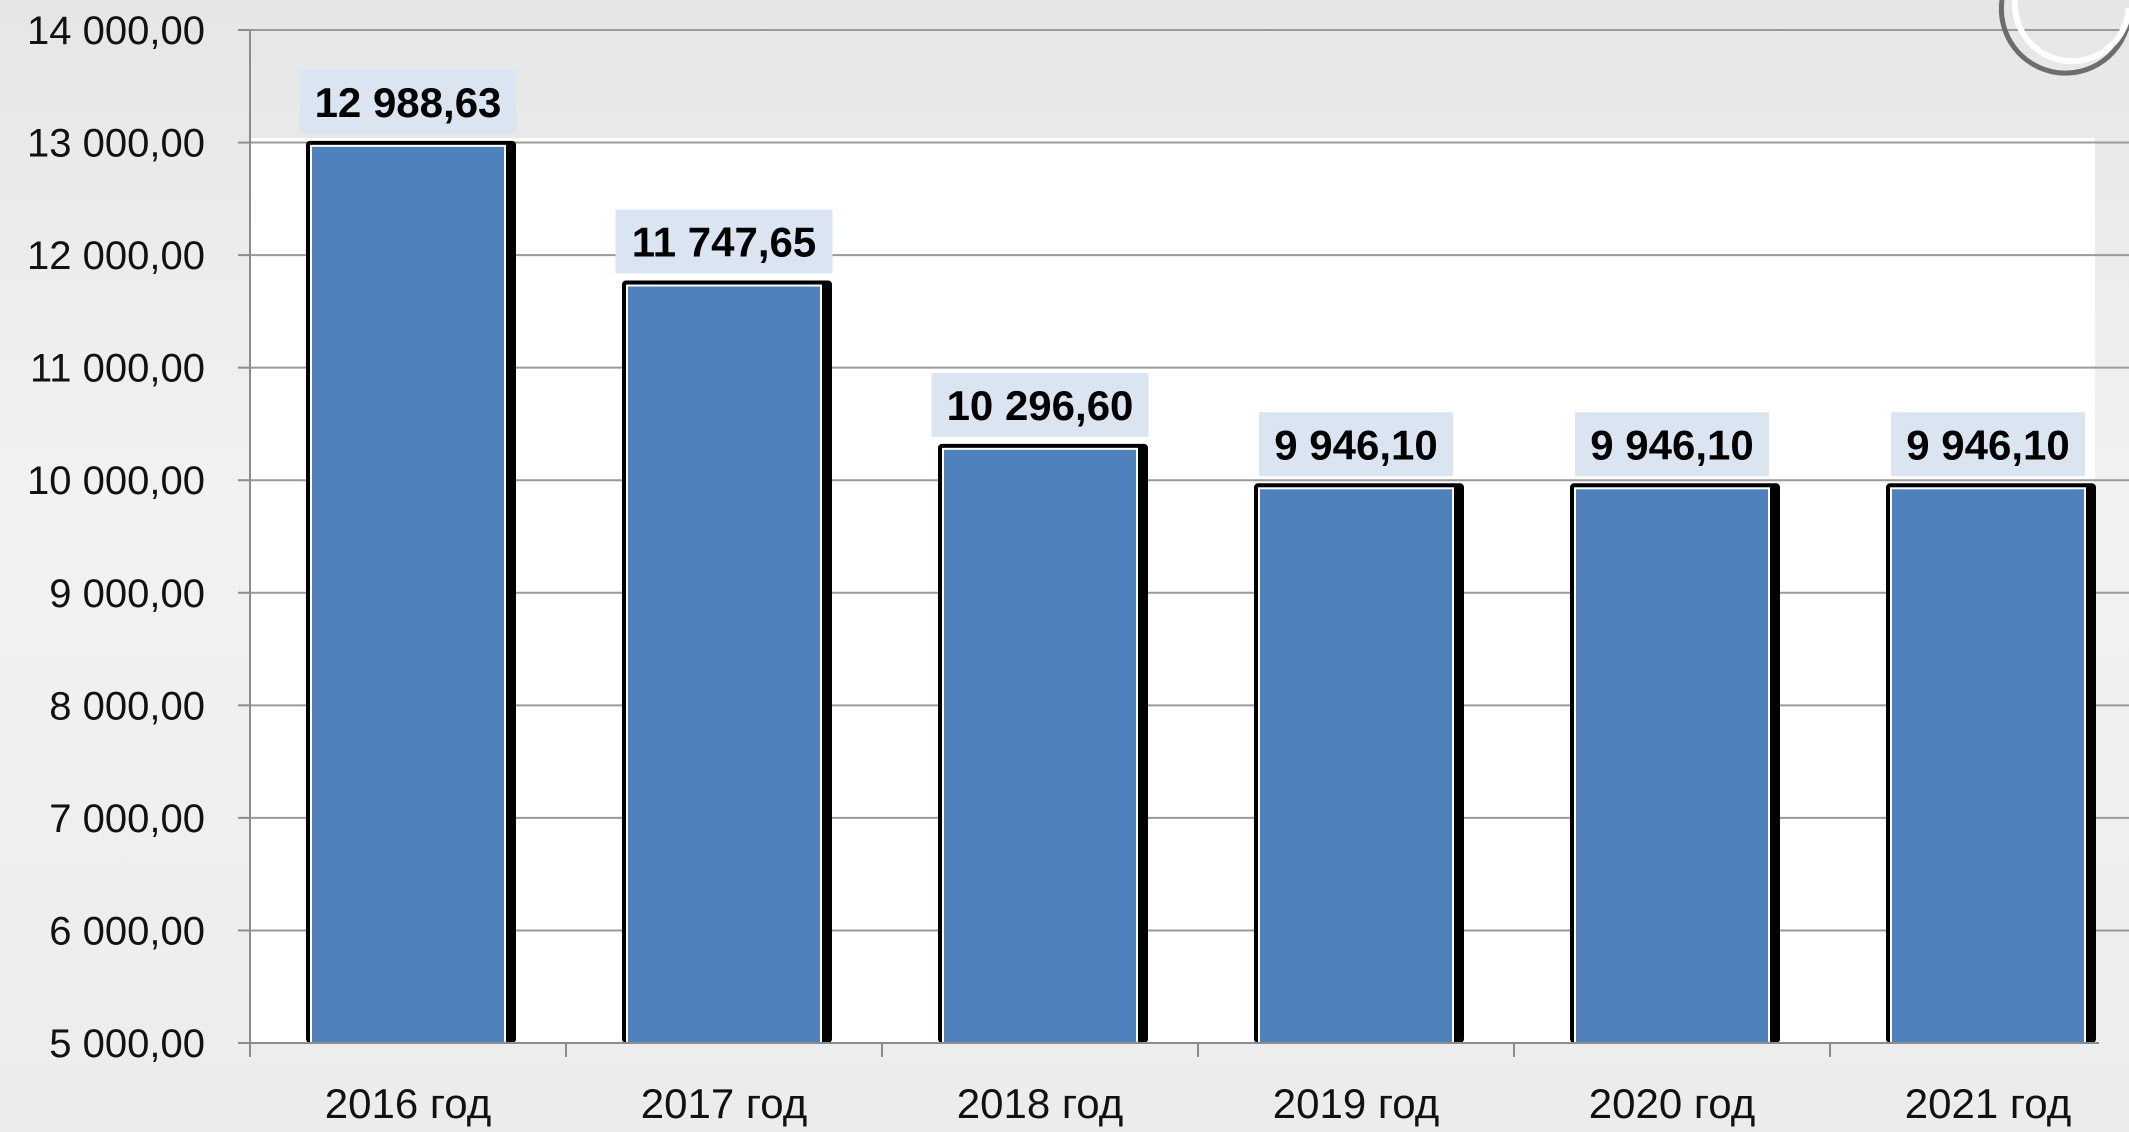  I want to click on corner-emblem-icon, so click(2063, 38).